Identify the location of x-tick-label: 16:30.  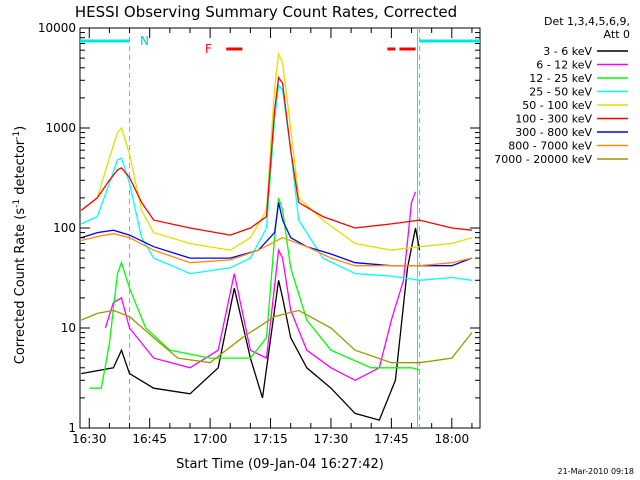
(89, 439).